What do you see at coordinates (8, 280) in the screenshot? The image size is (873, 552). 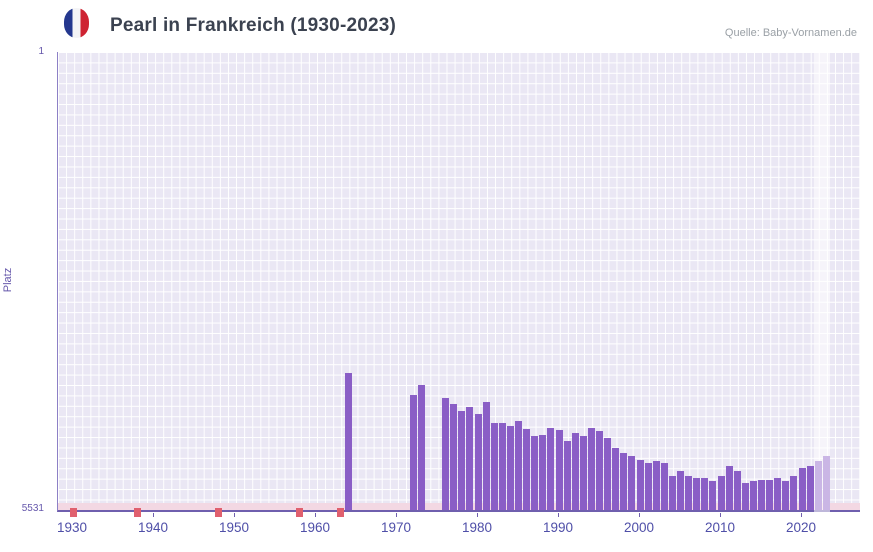 I see `y-axis-title: Platz` at bounding box center [8, 280].